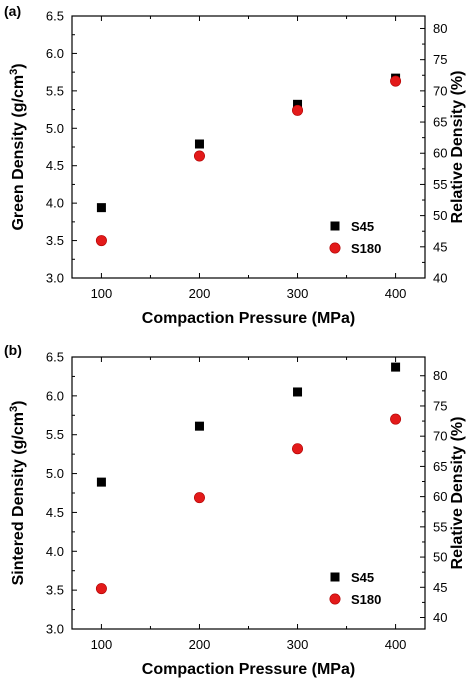  I want to click on panel-label: (a), so click(12, 11).